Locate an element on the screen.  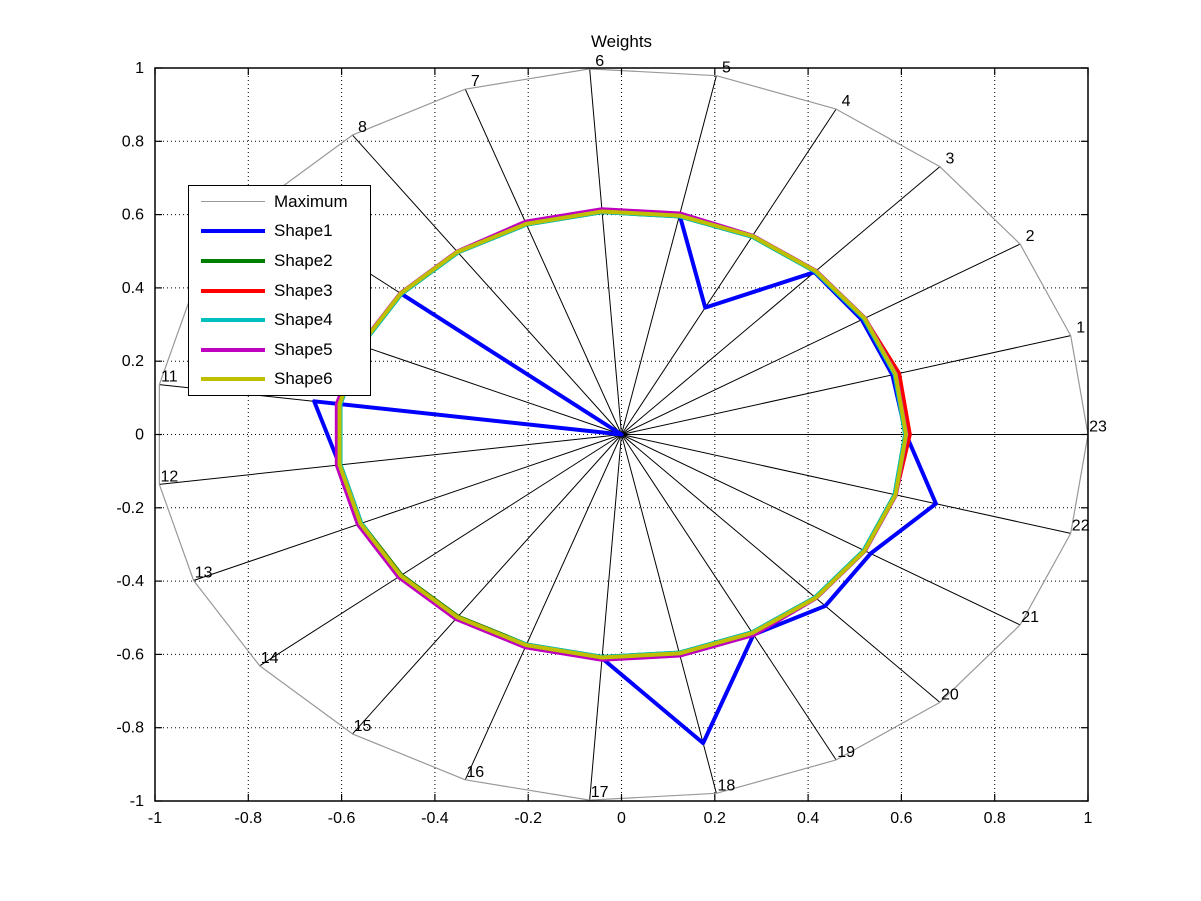
spoke-label-6: 6 is located at coordinates (599, 61).